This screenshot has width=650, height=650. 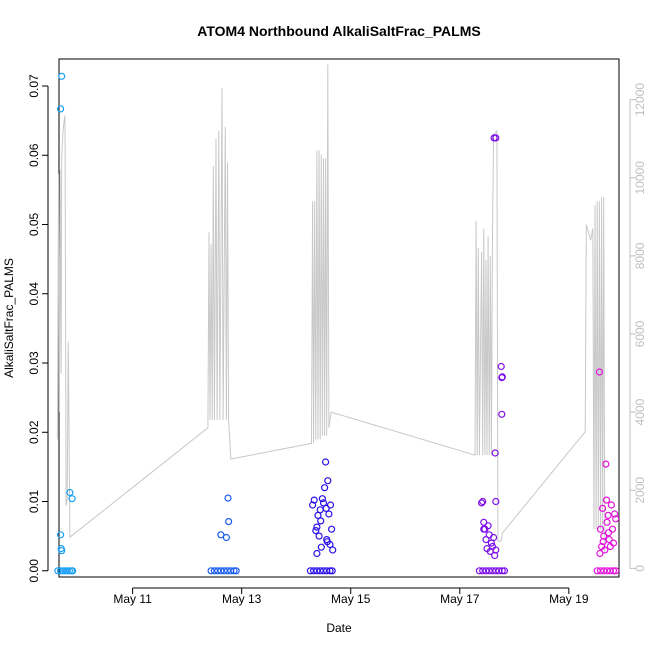 I want to click on y-tick-label-5: 0.05, so click(x=34, y=224).